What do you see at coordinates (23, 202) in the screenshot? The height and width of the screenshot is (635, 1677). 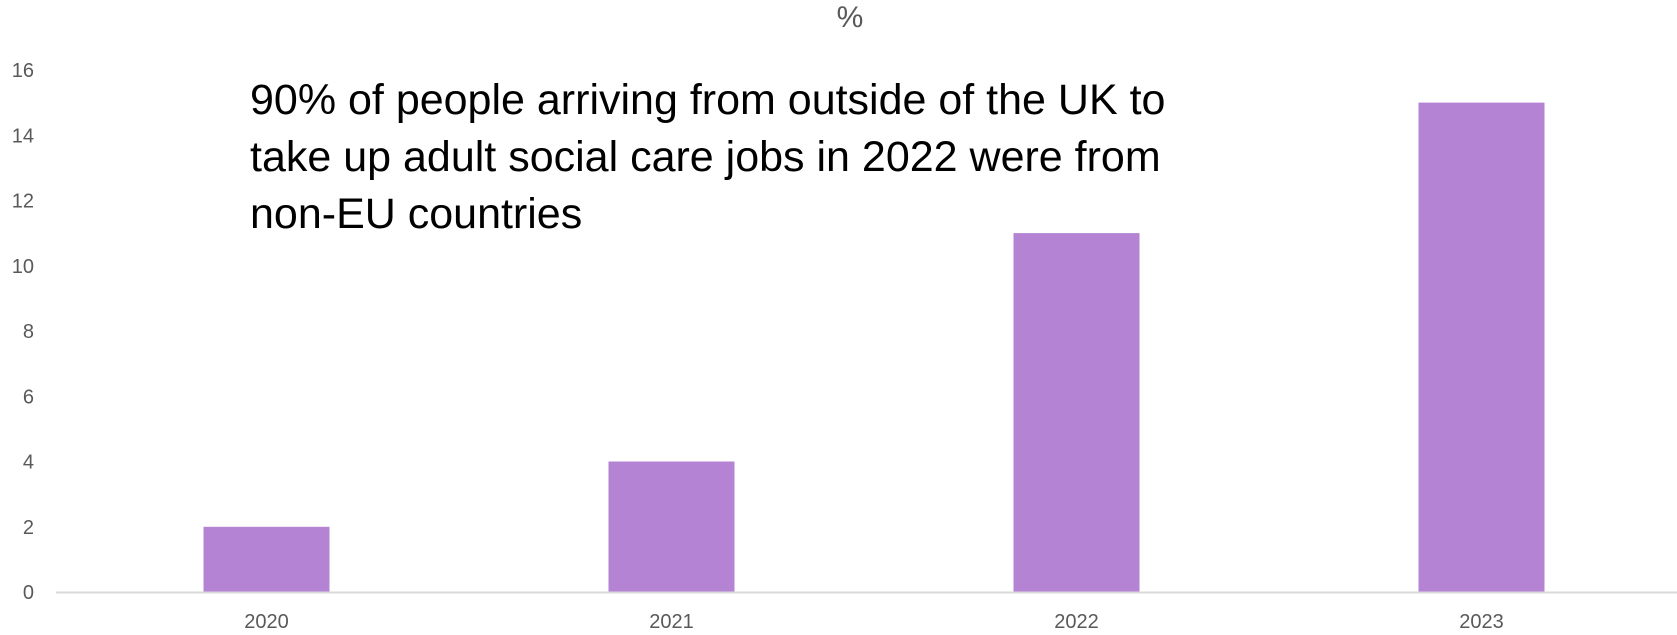 I see `y-tick-label: 12` at bounding box center [23, 202].